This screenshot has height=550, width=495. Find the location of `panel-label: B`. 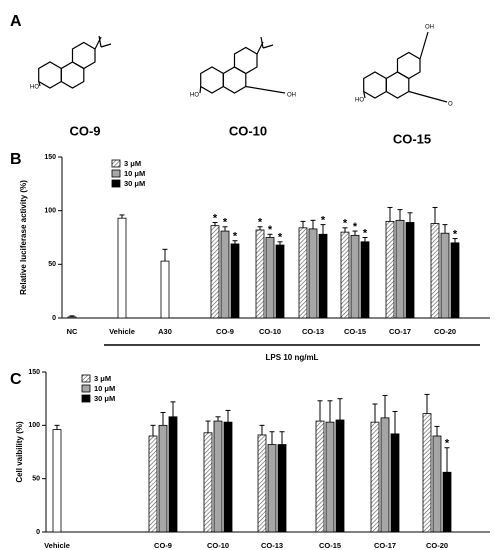

panel-label: B is located at coordinates (16, 159).